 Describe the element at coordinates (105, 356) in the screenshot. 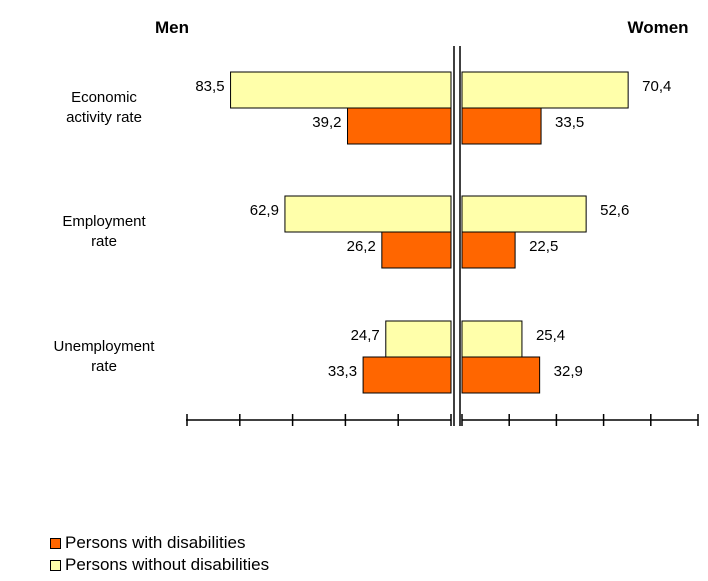

I see `category-label-unemployment: Unemployment rate` at that location.